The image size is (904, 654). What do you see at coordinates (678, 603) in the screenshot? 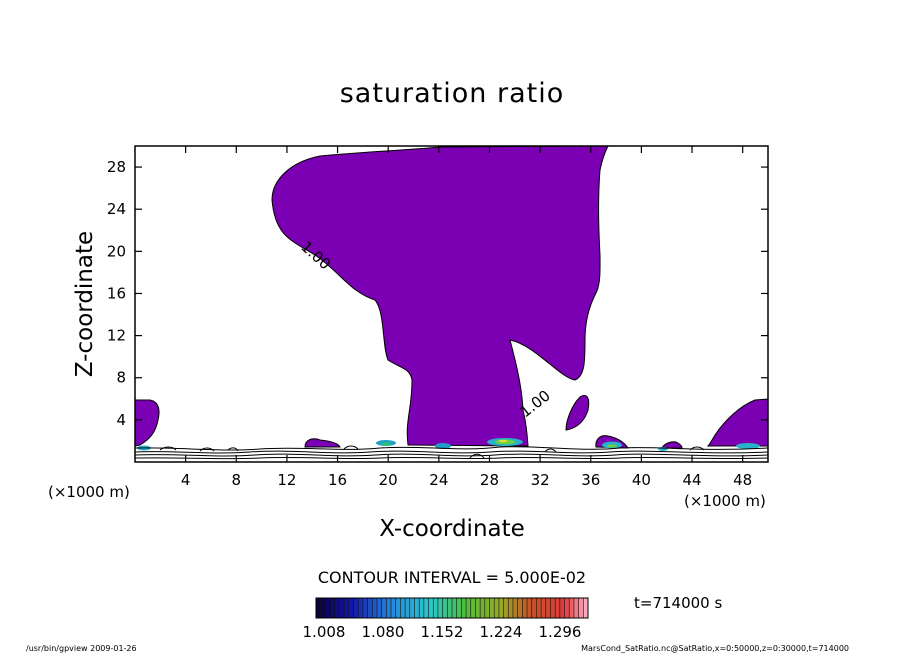
I see `time-label: t=714000 s` at bounding box center [678, 603].